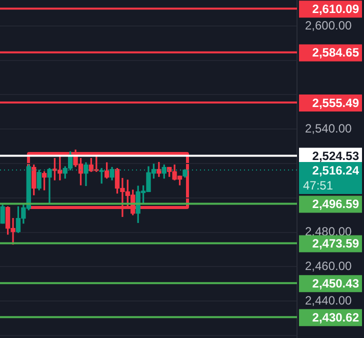  What do you see at coordinates (336, 243) in the screenshot?
I see `ref-line-label: 2,473.59` at bounding box center [336, 243].